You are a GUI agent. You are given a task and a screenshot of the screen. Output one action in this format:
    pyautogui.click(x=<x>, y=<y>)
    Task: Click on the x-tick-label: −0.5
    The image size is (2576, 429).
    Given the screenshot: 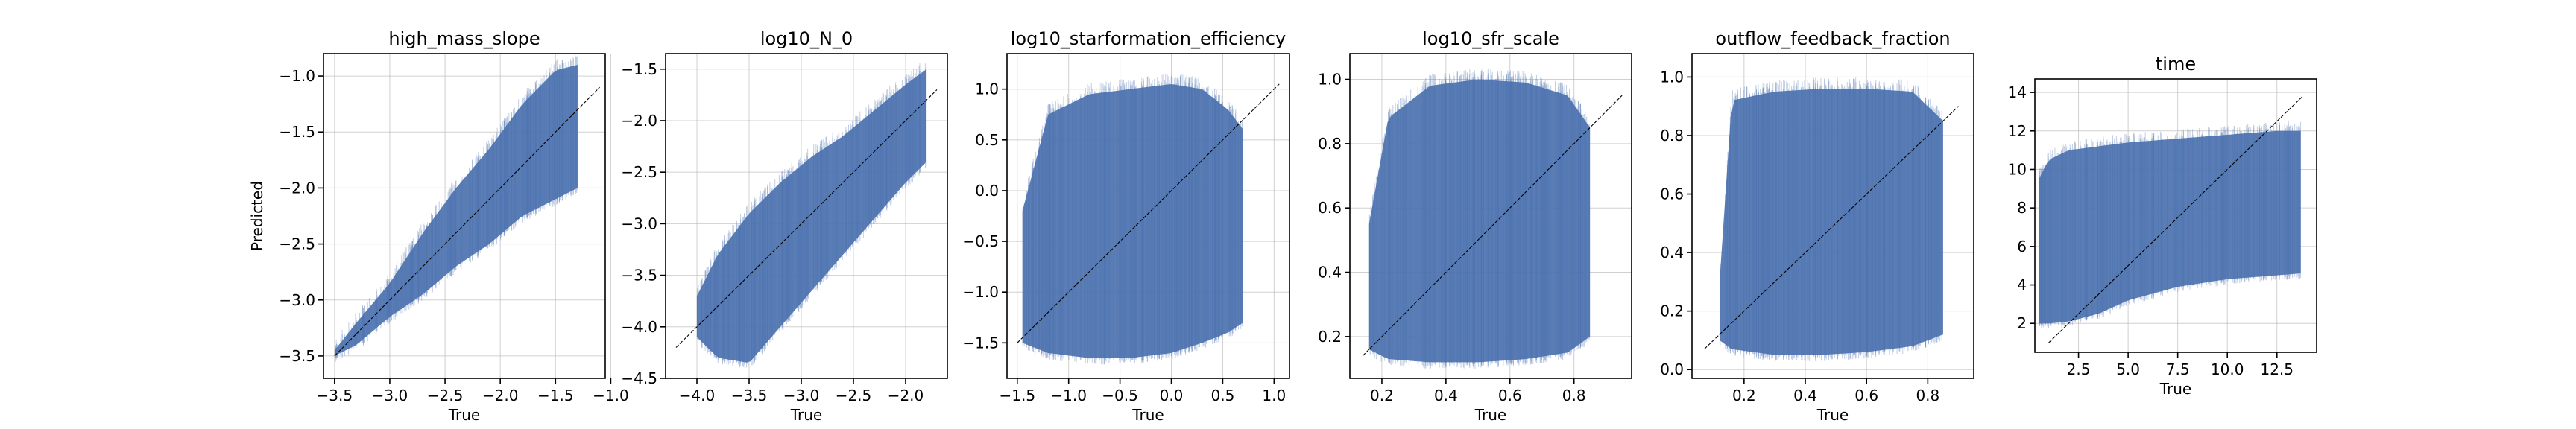 What is the action you would take?
    pyautogui.click(x=1120, y=396)
    